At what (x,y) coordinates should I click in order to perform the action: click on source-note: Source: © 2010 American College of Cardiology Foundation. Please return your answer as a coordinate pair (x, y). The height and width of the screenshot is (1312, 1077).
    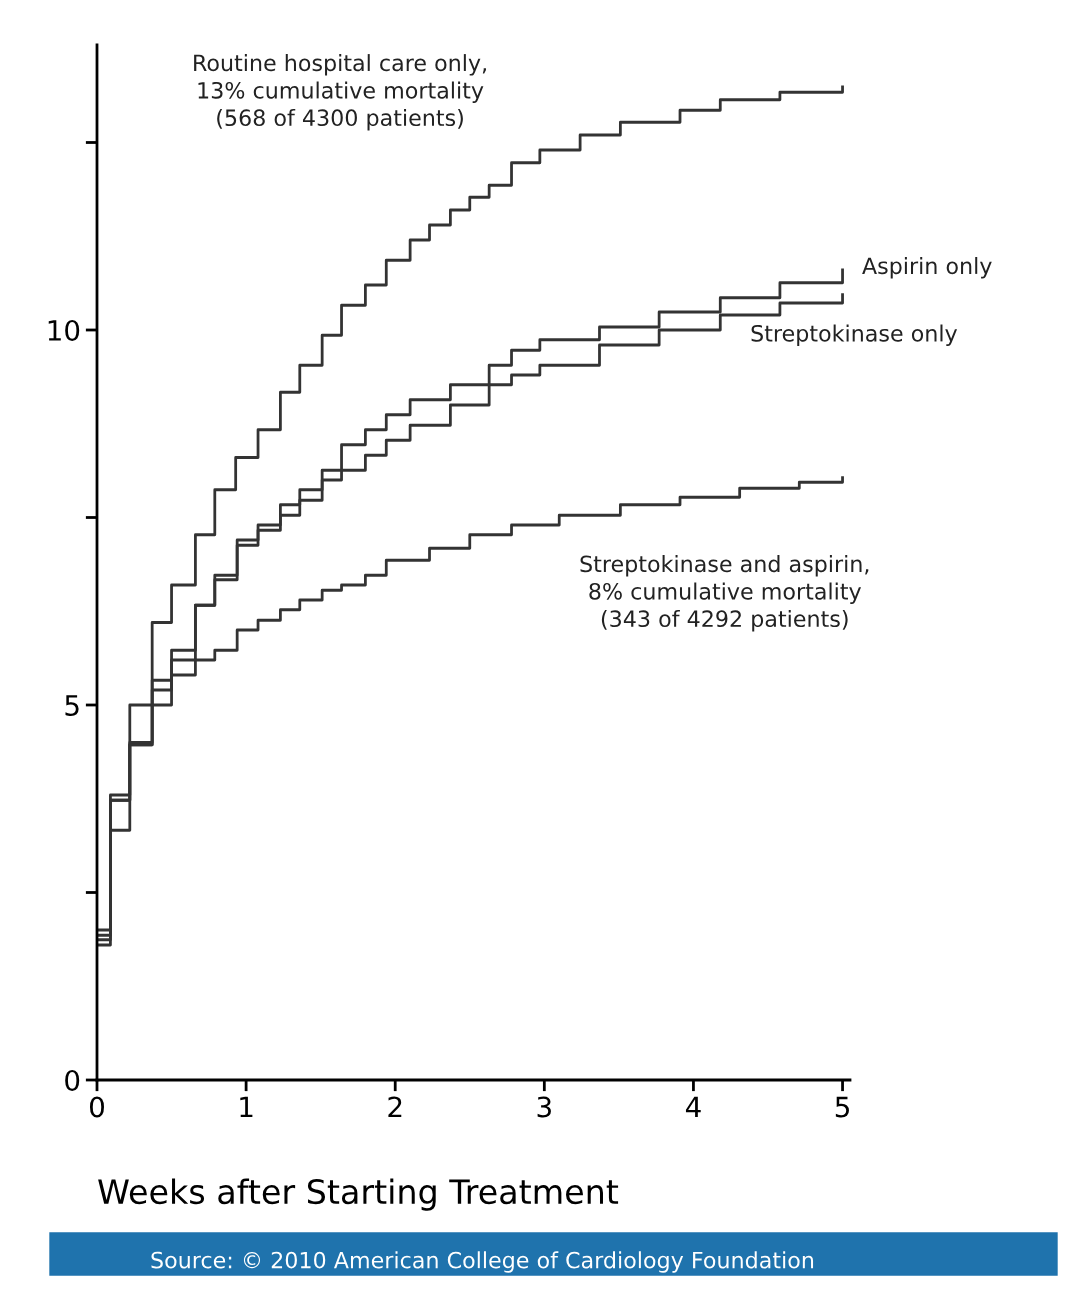
    Looking at the image, I should click on (482, 1262).